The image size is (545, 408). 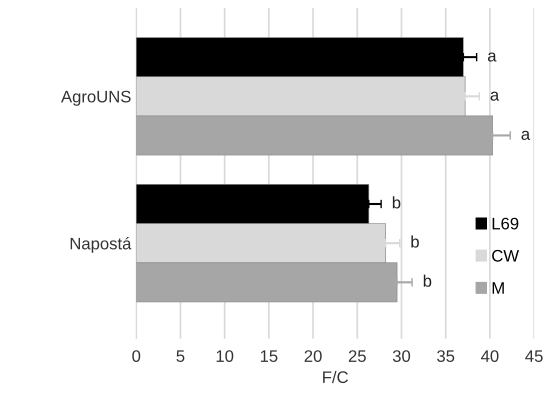 I want to click on x-tick-label: 45, so click(x=534, y=356).